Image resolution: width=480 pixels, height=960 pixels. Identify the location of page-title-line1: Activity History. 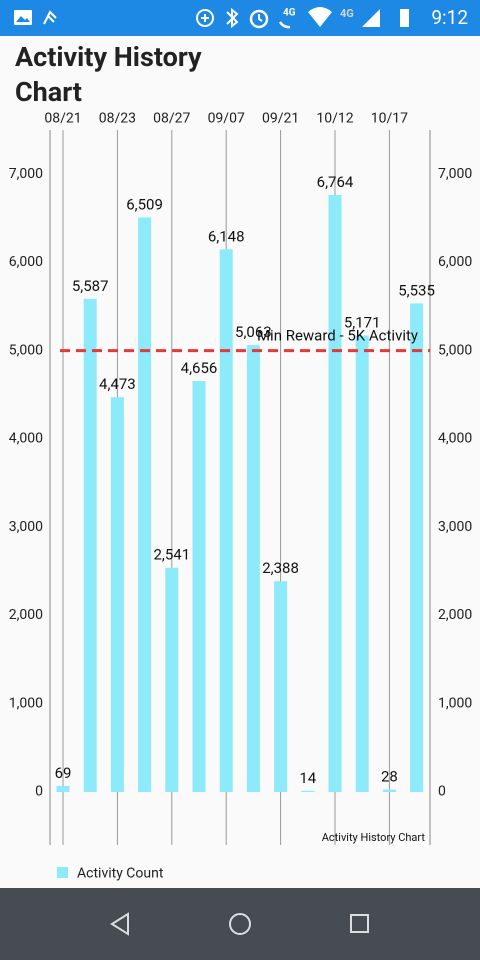
(108, 57).